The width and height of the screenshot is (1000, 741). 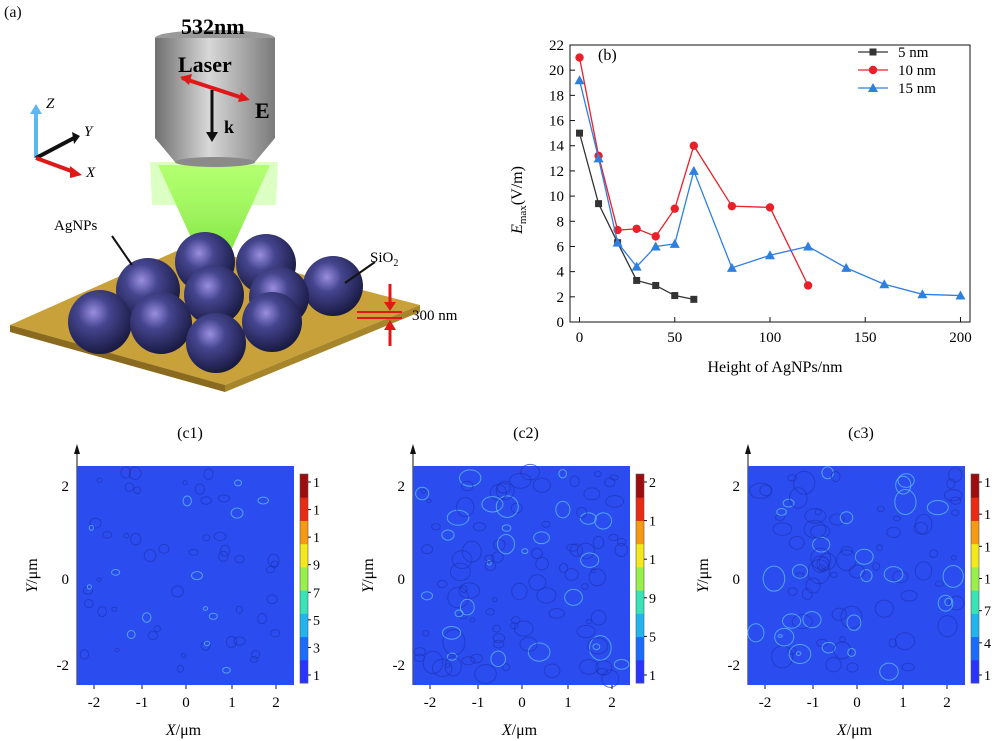 I want to click on series-5-nm, so click(x=637, y=216).